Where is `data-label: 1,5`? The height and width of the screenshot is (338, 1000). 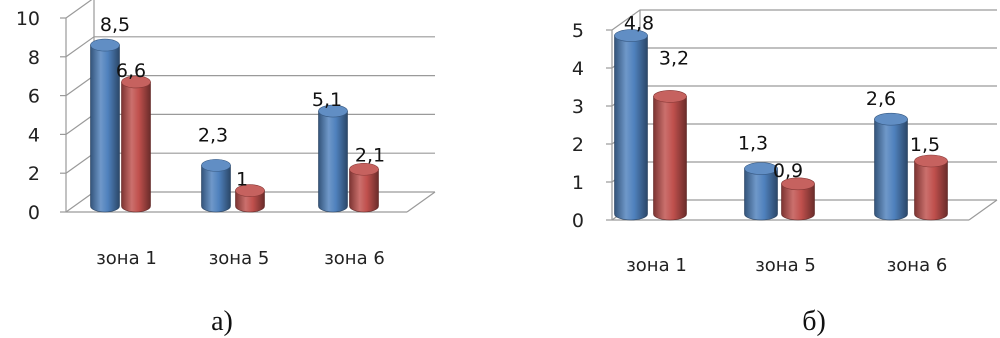 data-label: 1,5 is located at coordinates (925, 145).